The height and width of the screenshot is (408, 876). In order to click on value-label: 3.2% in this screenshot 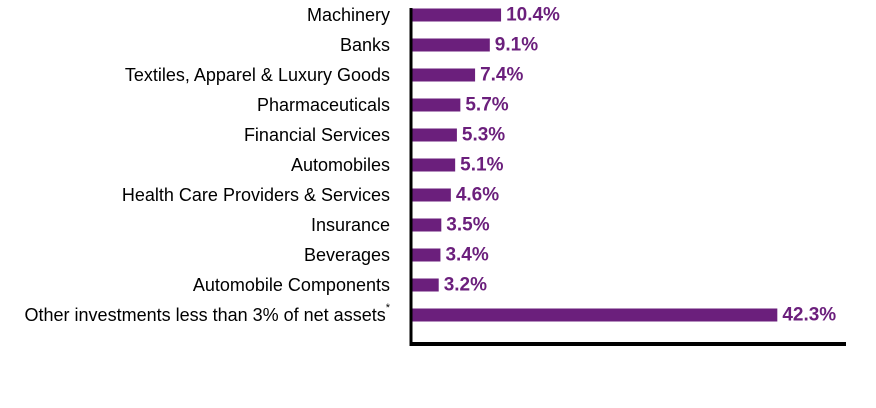, I will do `click(465, 285)`.